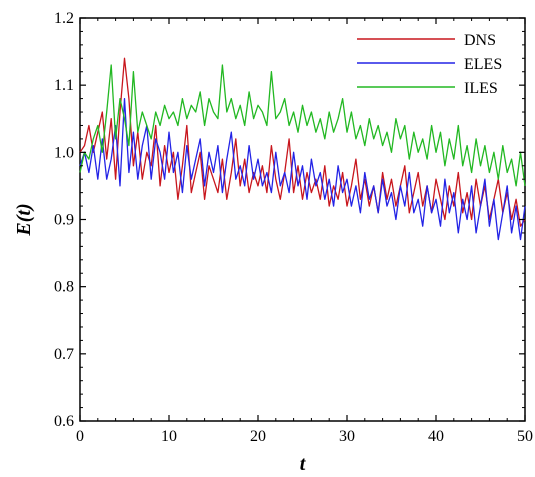  Describe the element at coordinates (169, 436) in the screenshot. I see `x-tick-label: 10` at that location.